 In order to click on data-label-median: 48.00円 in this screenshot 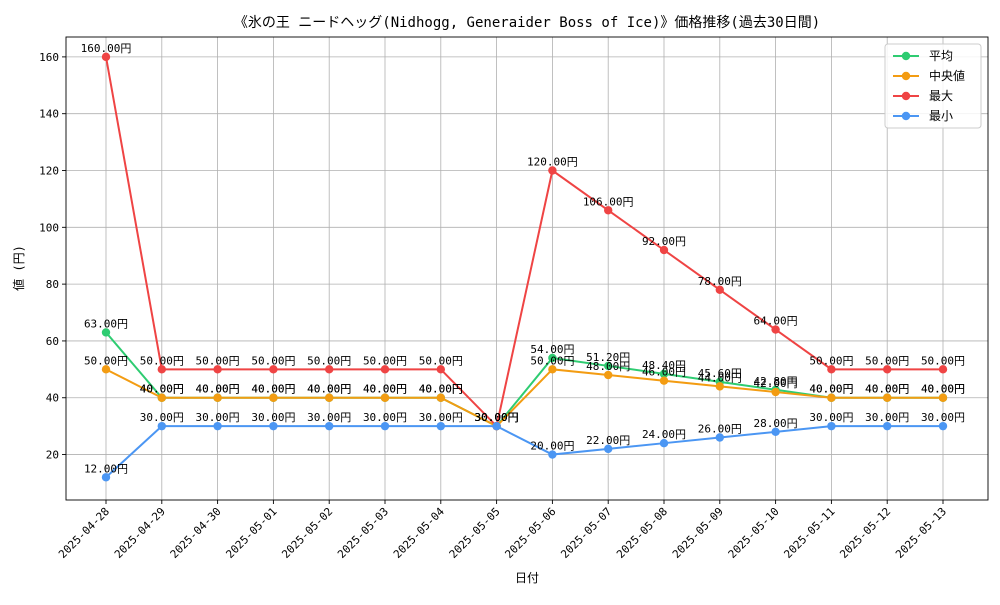, I will do `click(608, 366)`.